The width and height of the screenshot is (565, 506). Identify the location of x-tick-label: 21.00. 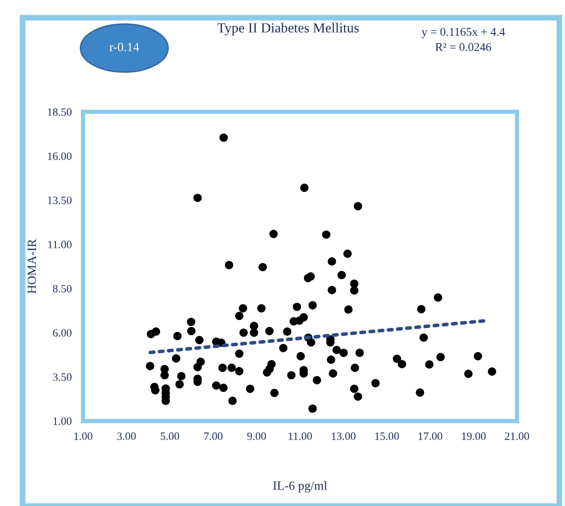
(517, 436).